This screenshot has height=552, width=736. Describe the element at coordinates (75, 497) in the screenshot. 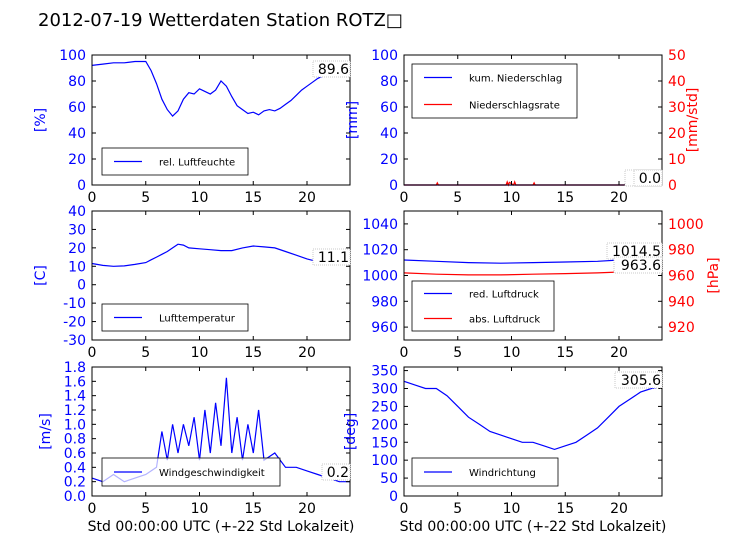

I see `windspeed-ytick-label-0: 0.0` at that location.